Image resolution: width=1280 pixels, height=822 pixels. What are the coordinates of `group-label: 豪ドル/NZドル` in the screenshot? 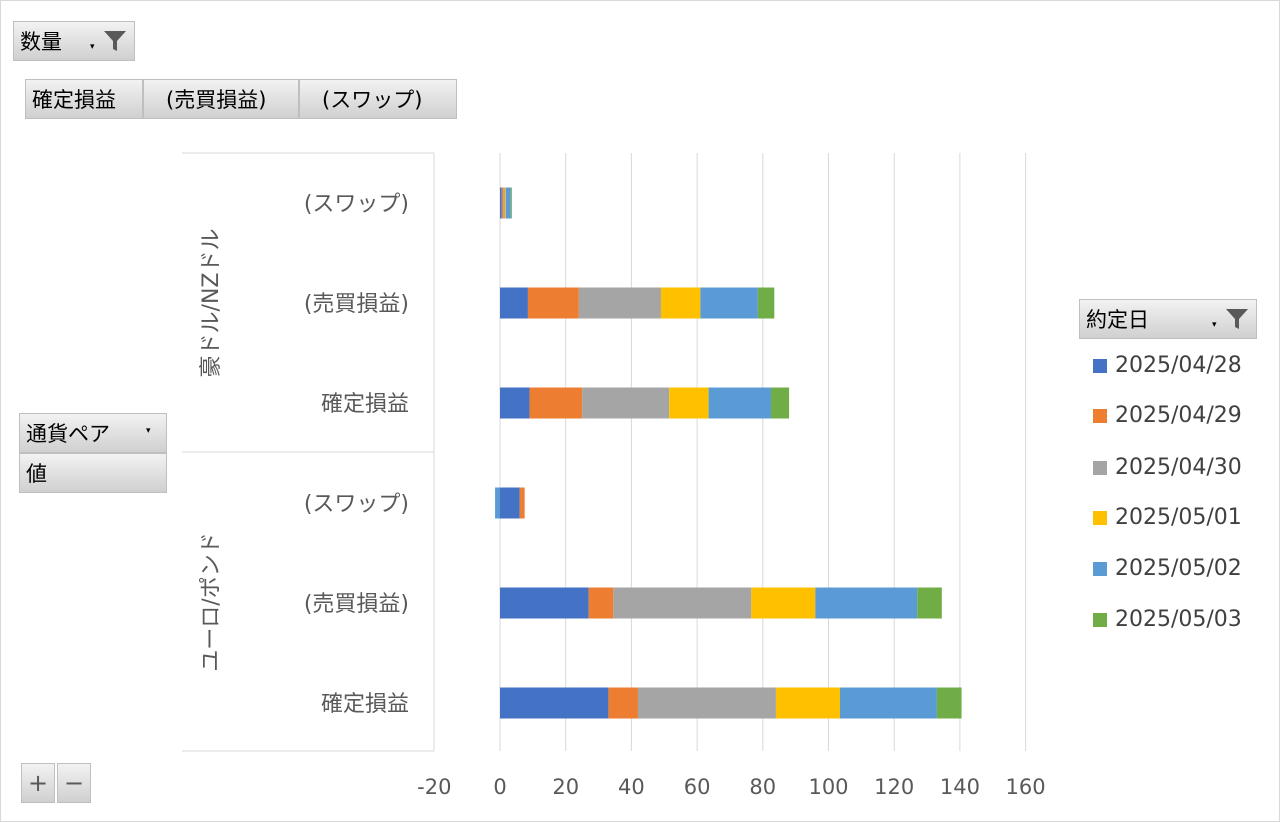 It's located at (211, 303).